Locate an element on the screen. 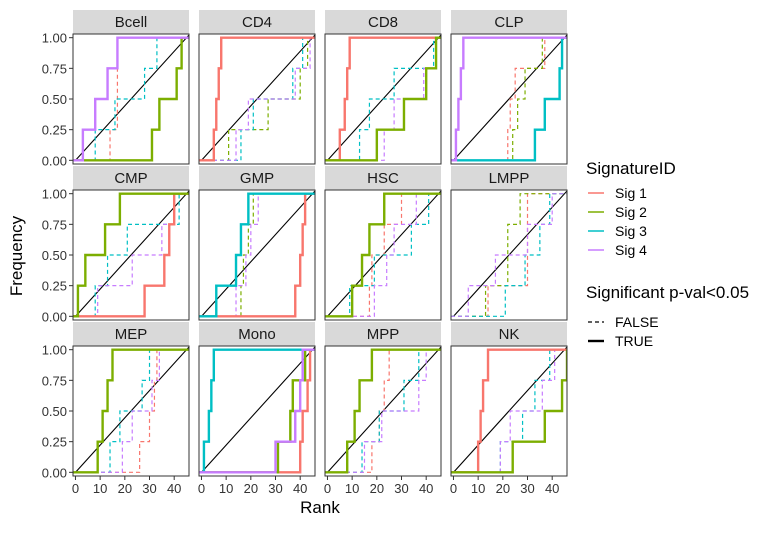  ecdf-line-mep-sig4 is located at coordinates (131, 411).